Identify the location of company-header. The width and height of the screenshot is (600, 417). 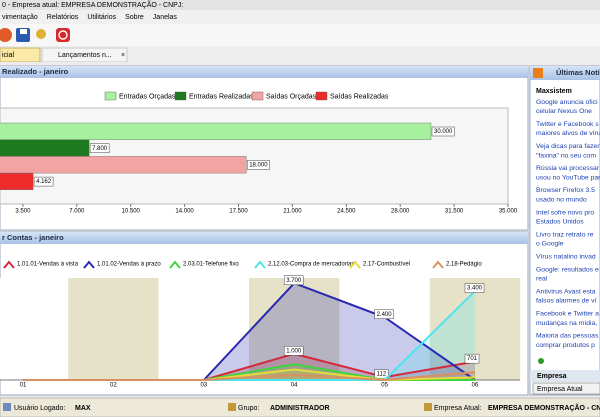
(565, 376).